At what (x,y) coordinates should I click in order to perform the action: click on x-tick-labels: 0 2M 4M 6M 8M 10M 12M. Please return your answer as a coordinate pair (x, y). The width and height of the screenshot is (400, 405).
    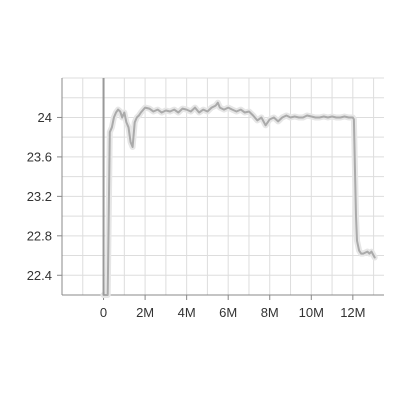
    Looking at the image, I should click on (233, 312).